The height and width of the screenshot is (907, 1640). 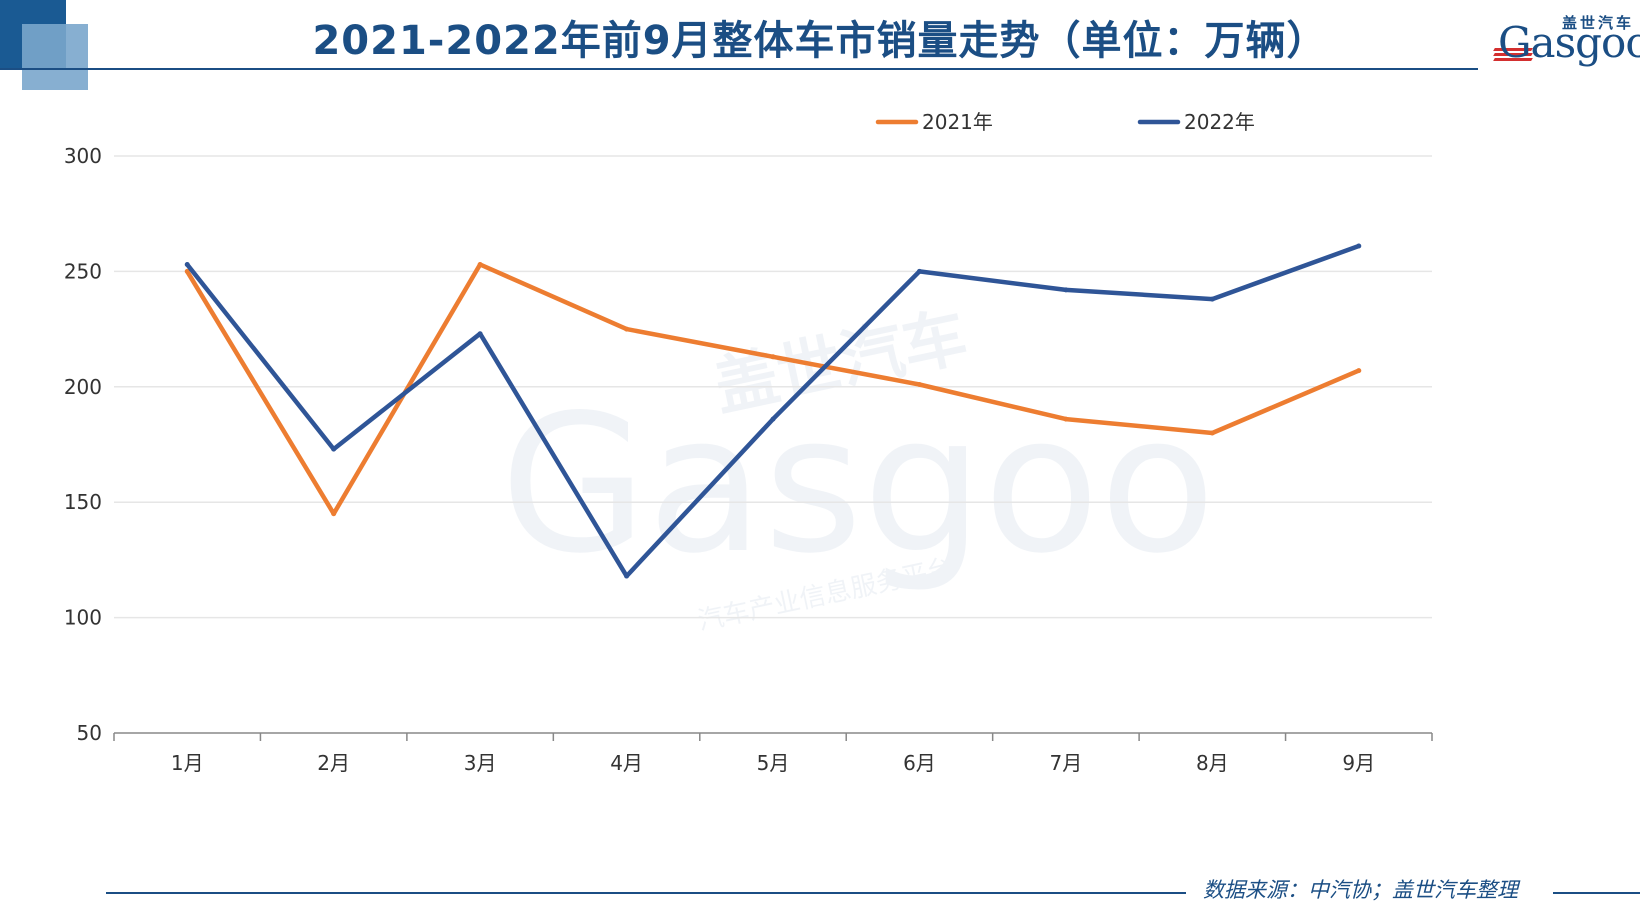 What do you see at coordinates (480, 763) in the screenshot?
I see `x-tick-label: 3月` at bounding box center [480, 763].